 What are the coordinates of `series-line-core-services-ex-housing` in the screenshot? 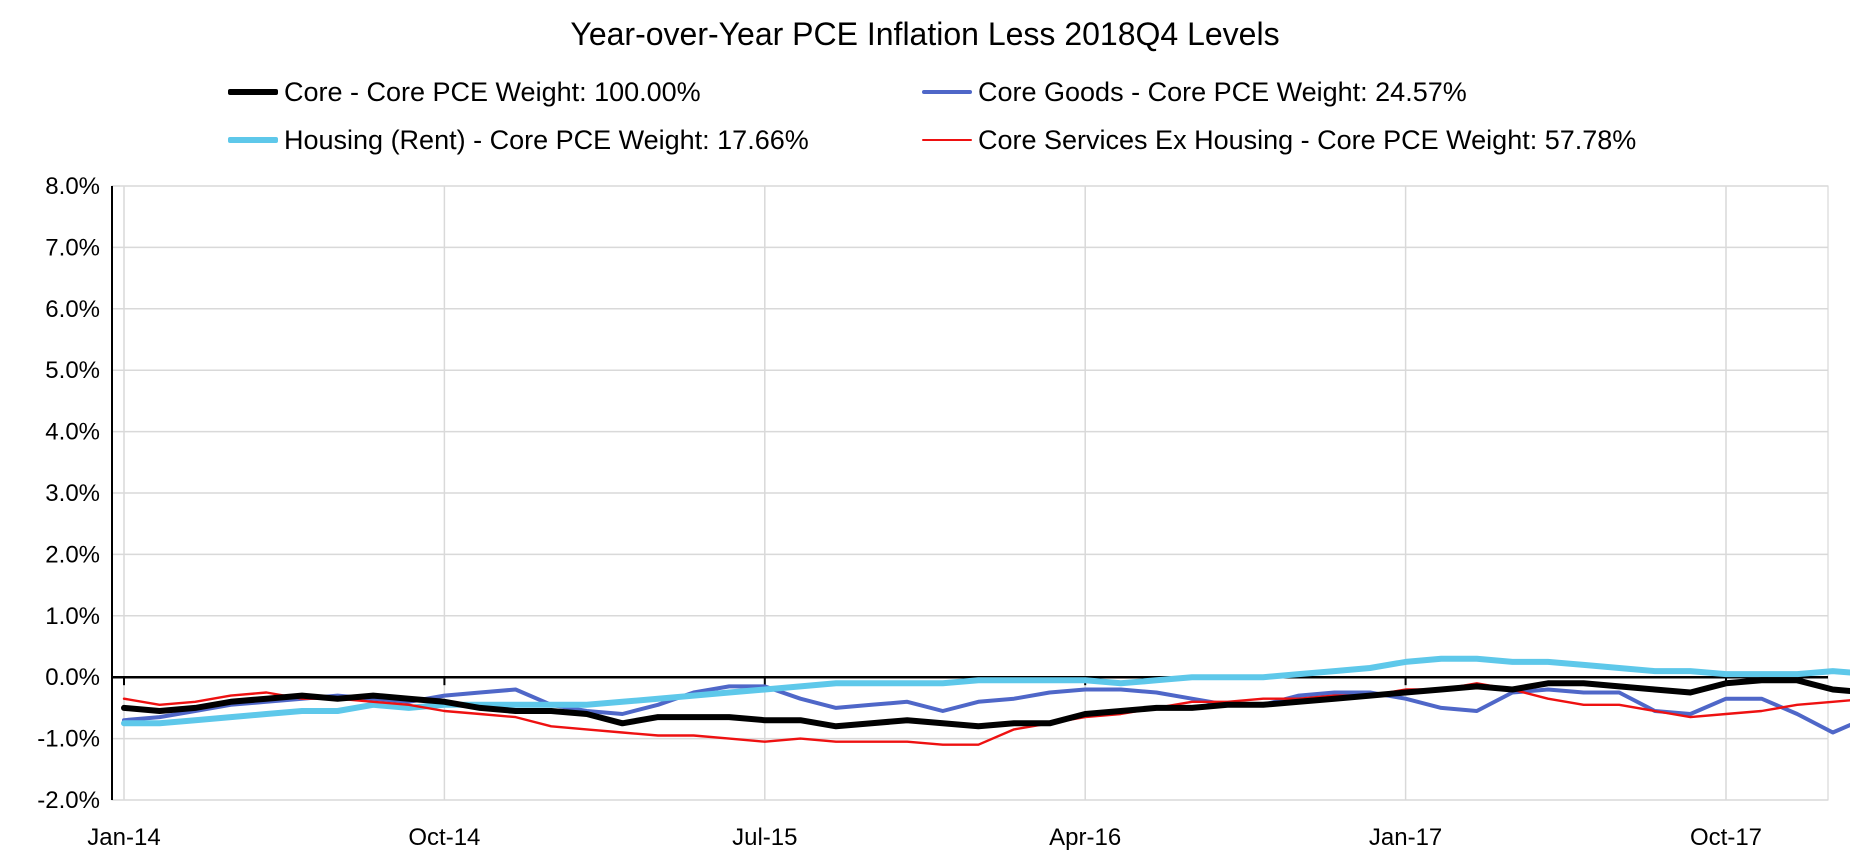 It's located at (986, 714).